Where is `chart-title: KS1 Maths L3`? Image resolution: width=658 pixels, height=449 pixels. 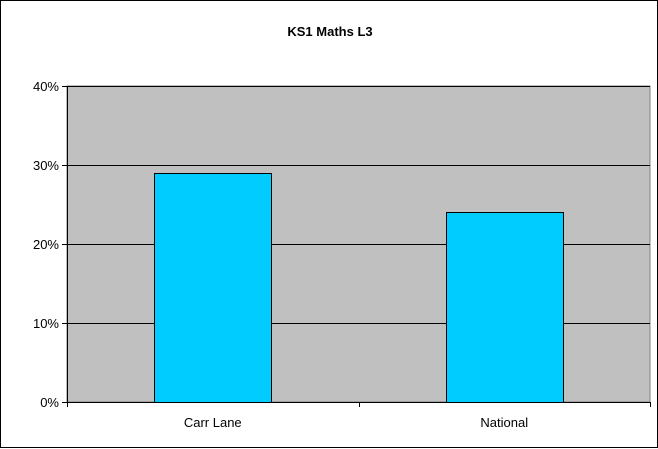 chart-title: KS1 Maths L3 is located at coordinates (329, 31).